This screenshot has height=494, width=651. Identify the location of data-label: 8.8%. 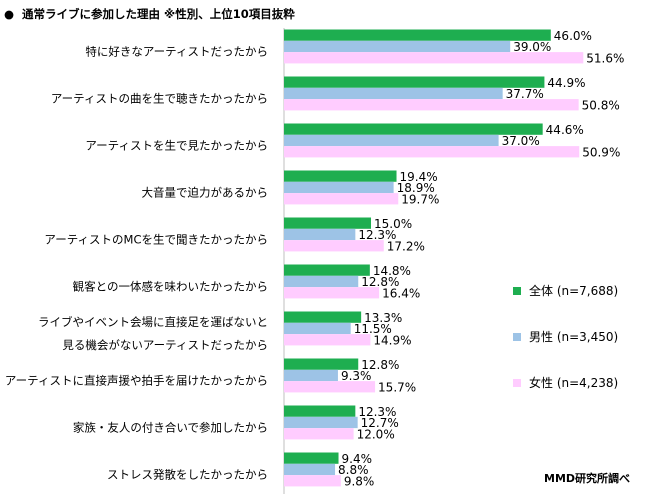
(353, 470).